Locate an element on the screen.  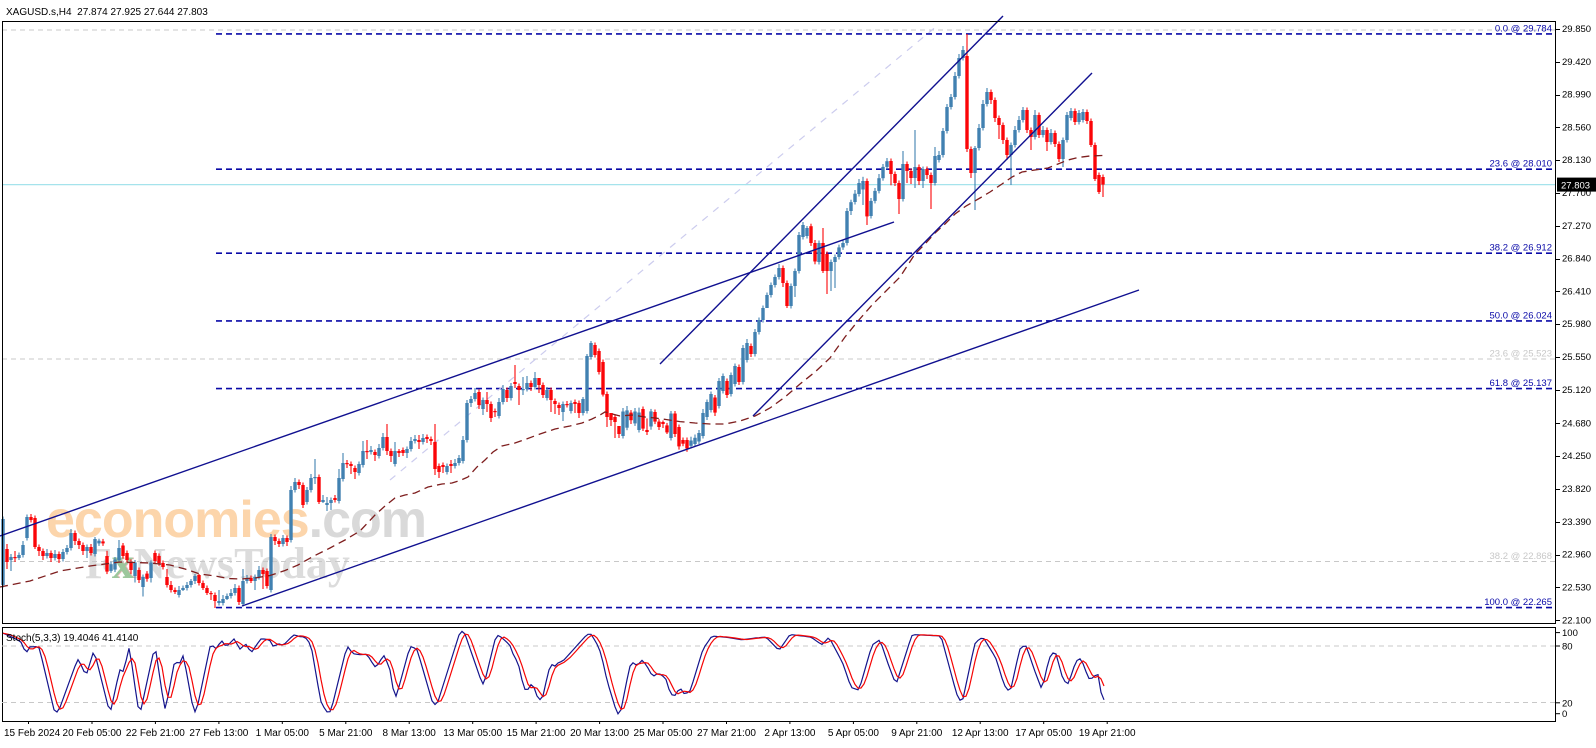
svg-text: 27.270 is located at coordinates (1576, 226).